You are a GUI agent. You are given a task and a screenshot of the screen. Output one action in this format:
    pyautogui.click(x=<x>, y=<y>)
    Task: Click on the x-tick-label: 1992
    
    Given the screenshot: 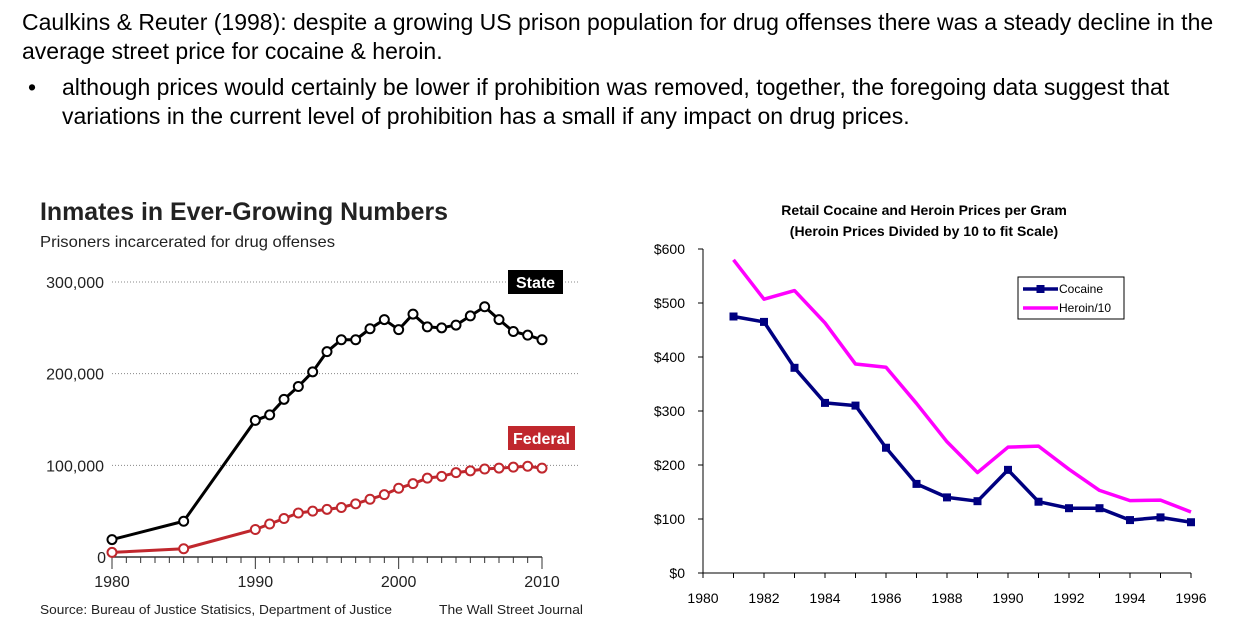 What is the action you would take?
    pyautogui.click(x=1068, y=598)
    